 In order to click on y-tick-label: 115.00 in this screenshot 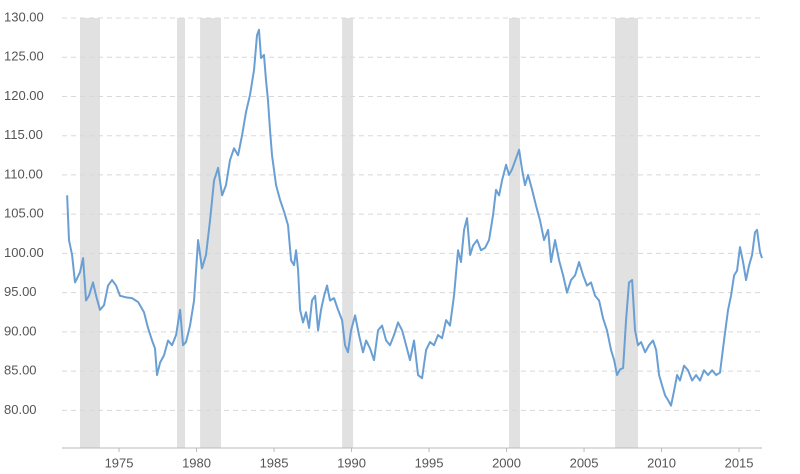, I will do `click(23, 134)`.